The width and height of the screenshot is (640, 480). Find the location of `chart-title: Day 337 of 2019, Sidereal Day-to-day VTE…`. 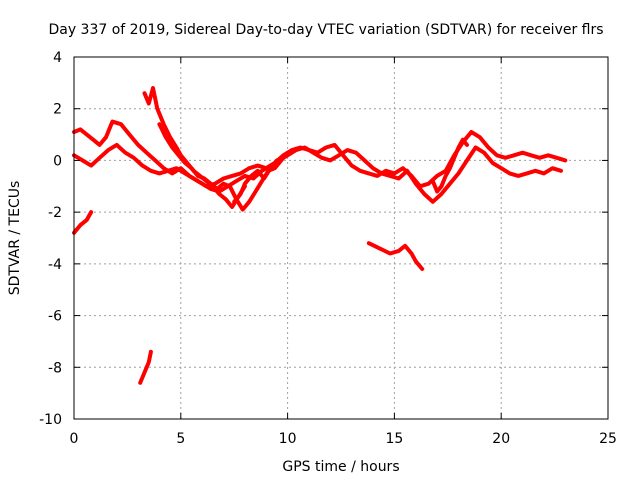

chart-title: Day 337 of 2019, Sidereal Day-to-day VTE… is located at coordinates (325, 30).